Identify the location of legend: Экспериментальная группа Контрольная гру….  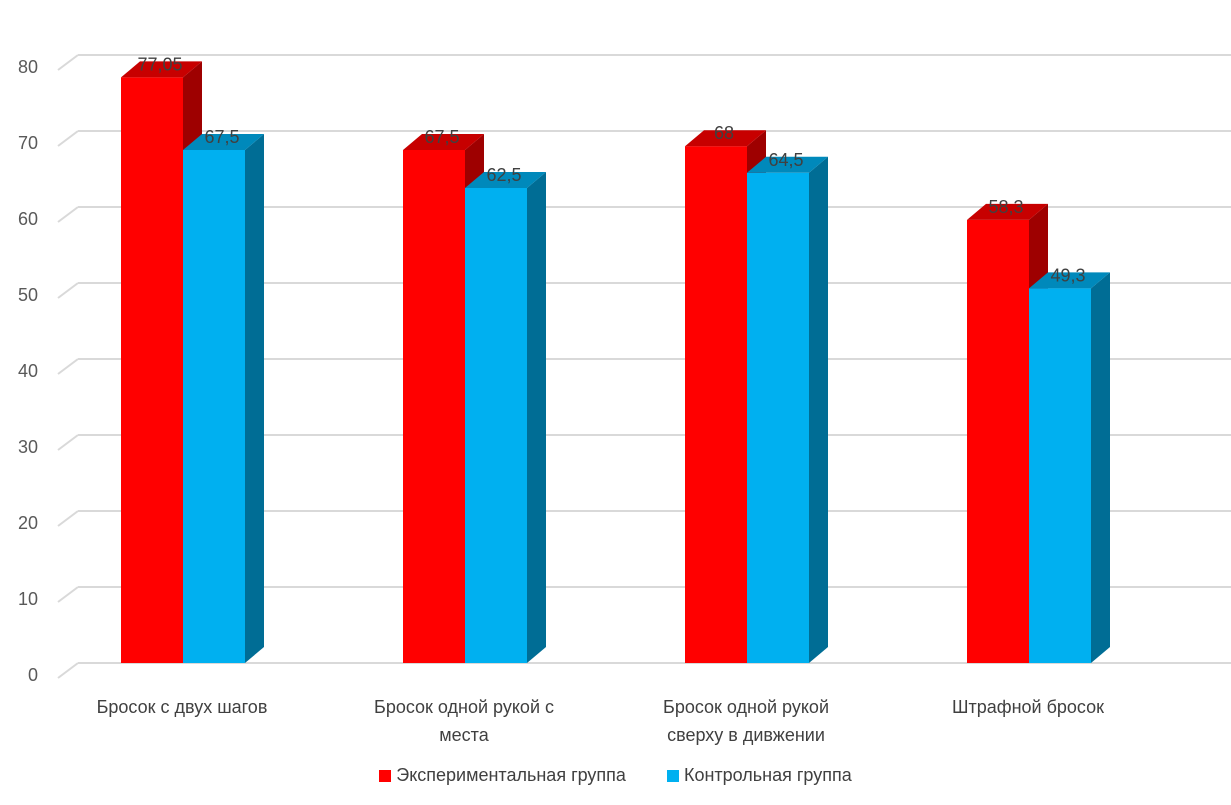
(615, 776).